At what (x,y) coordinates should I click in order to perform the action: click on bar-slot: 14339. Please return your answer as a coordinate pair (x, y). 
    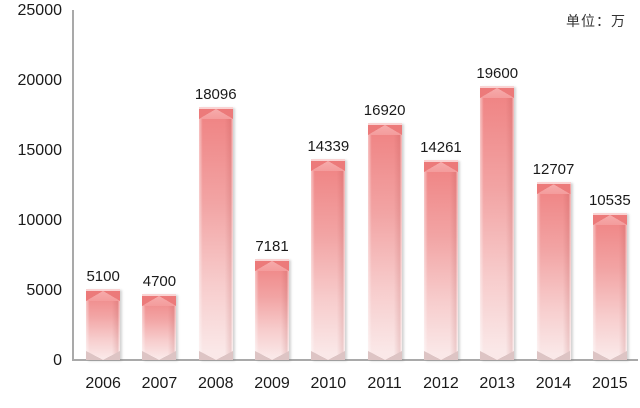
    Looking at the image, I should click on (328, 185).